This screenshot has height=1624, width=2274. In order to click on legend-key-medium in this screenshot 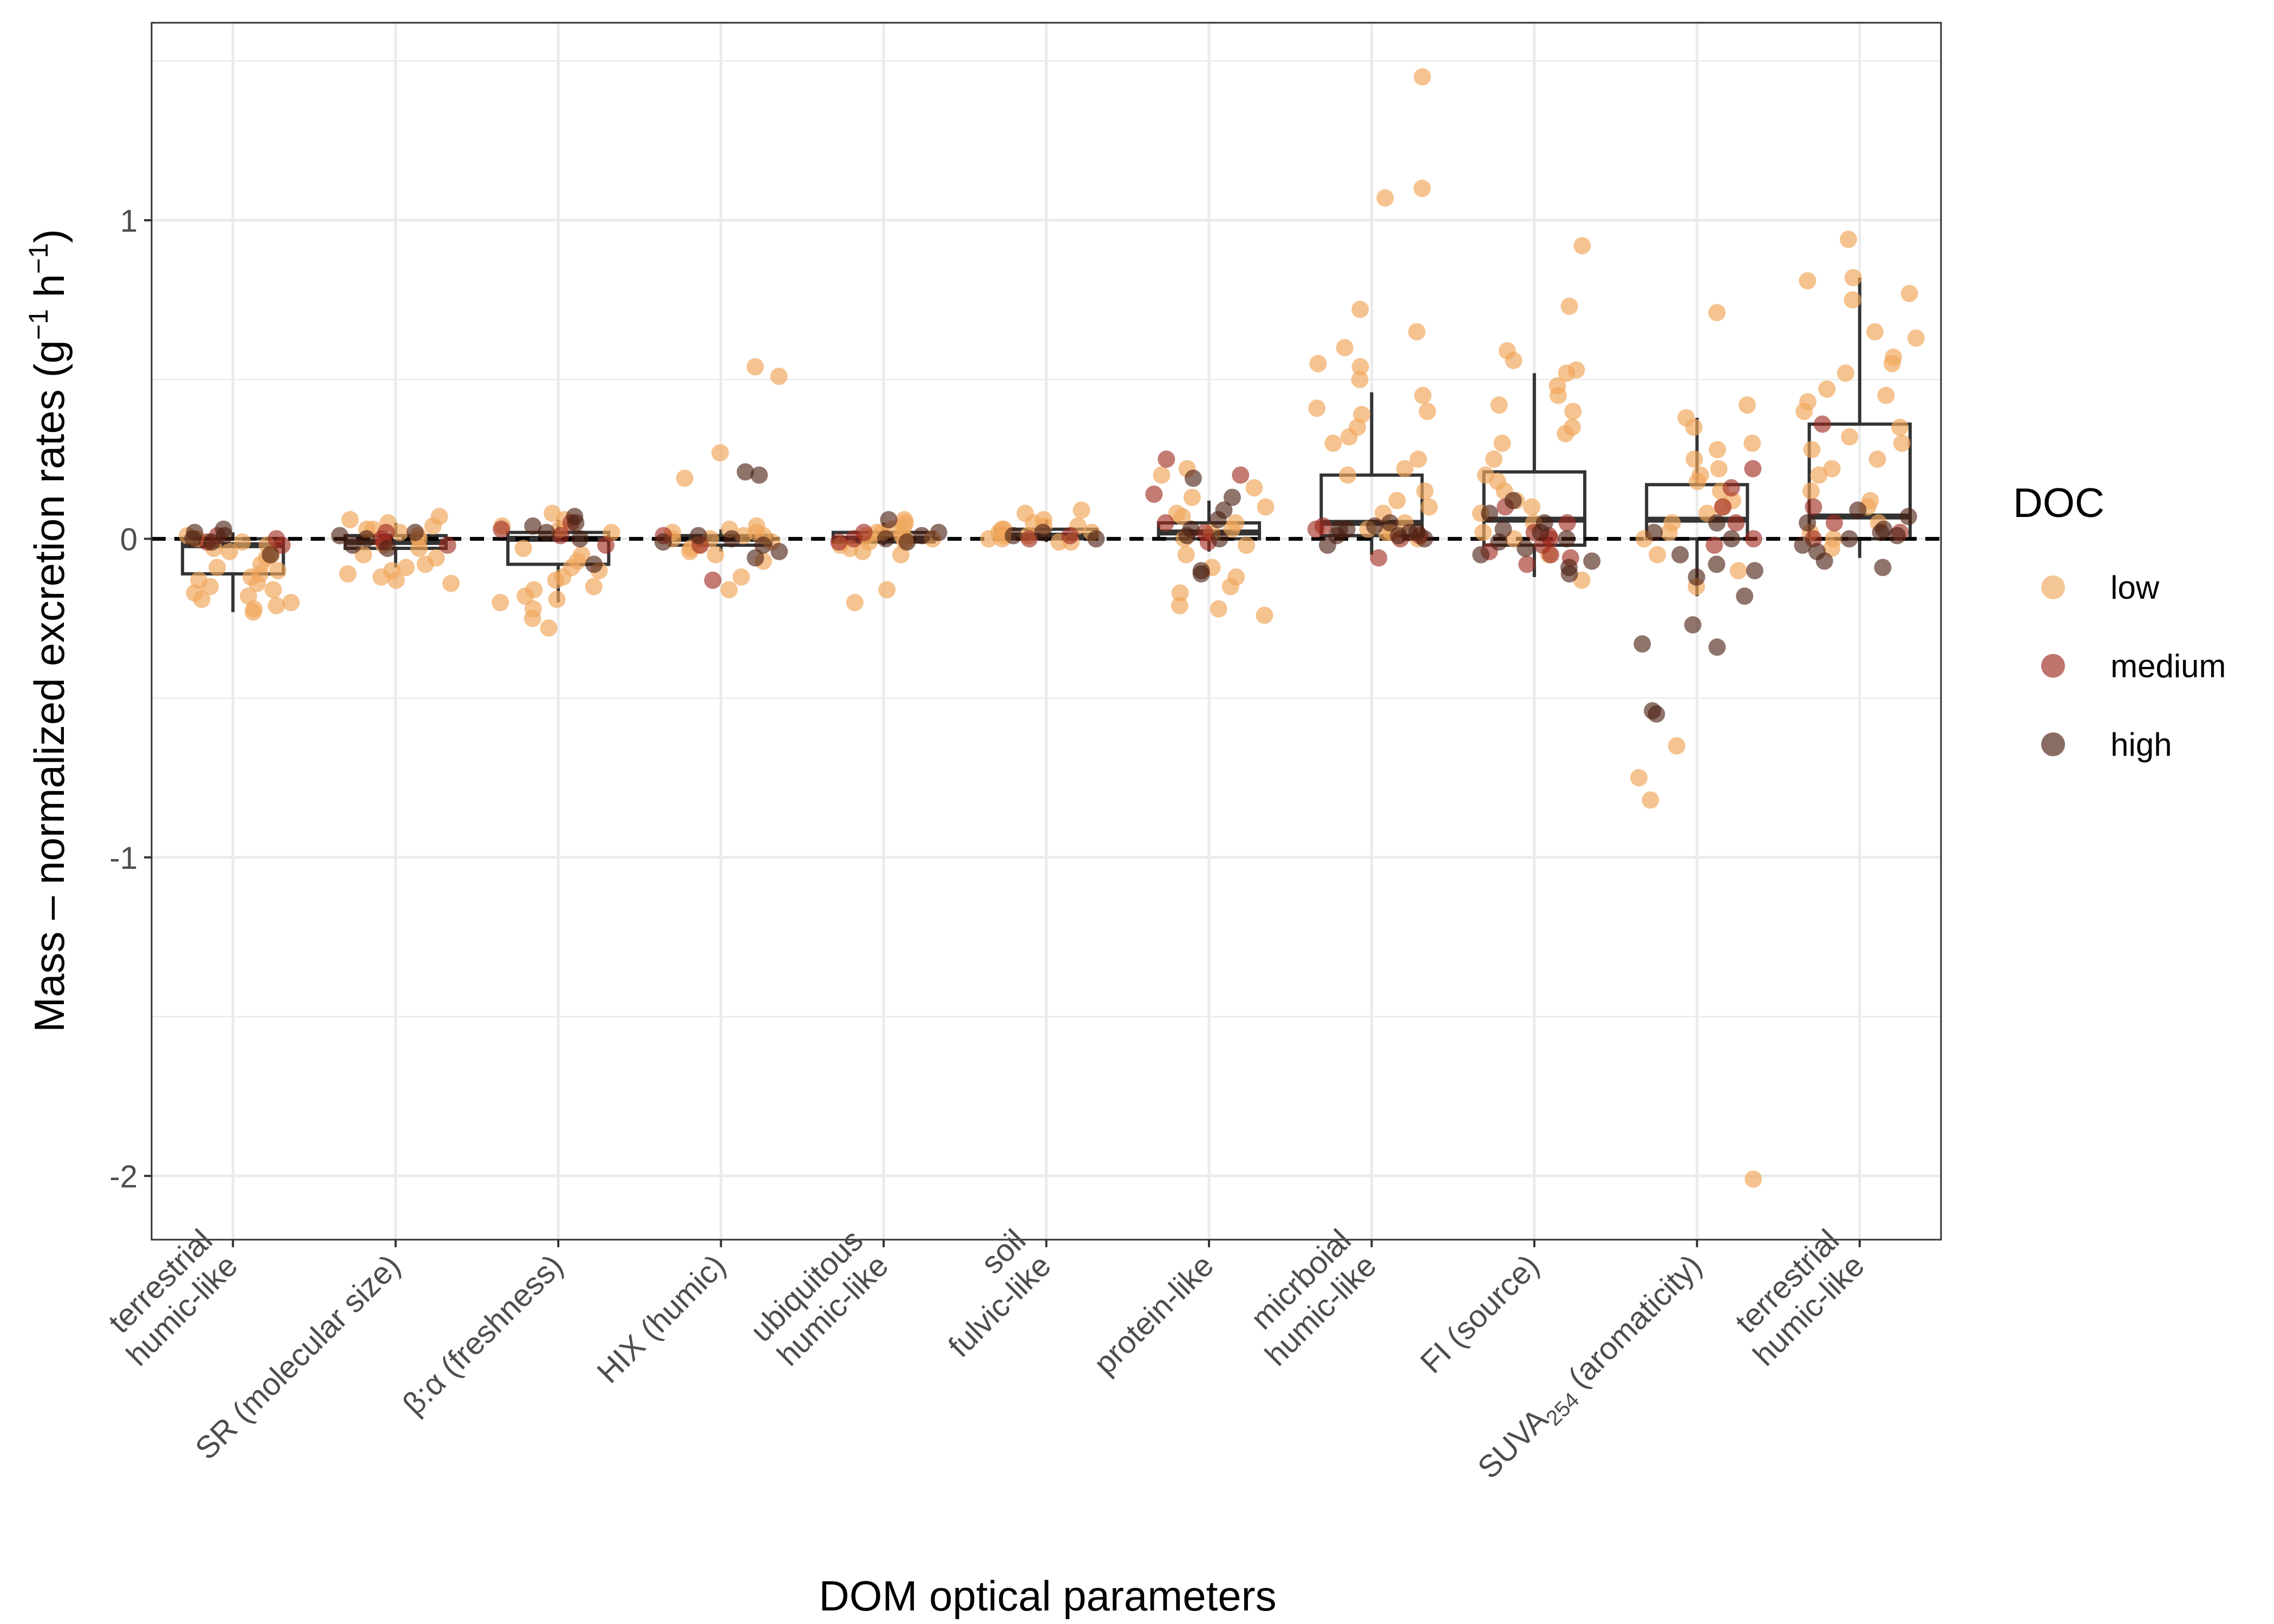, I will do `click(2053, 666)`.